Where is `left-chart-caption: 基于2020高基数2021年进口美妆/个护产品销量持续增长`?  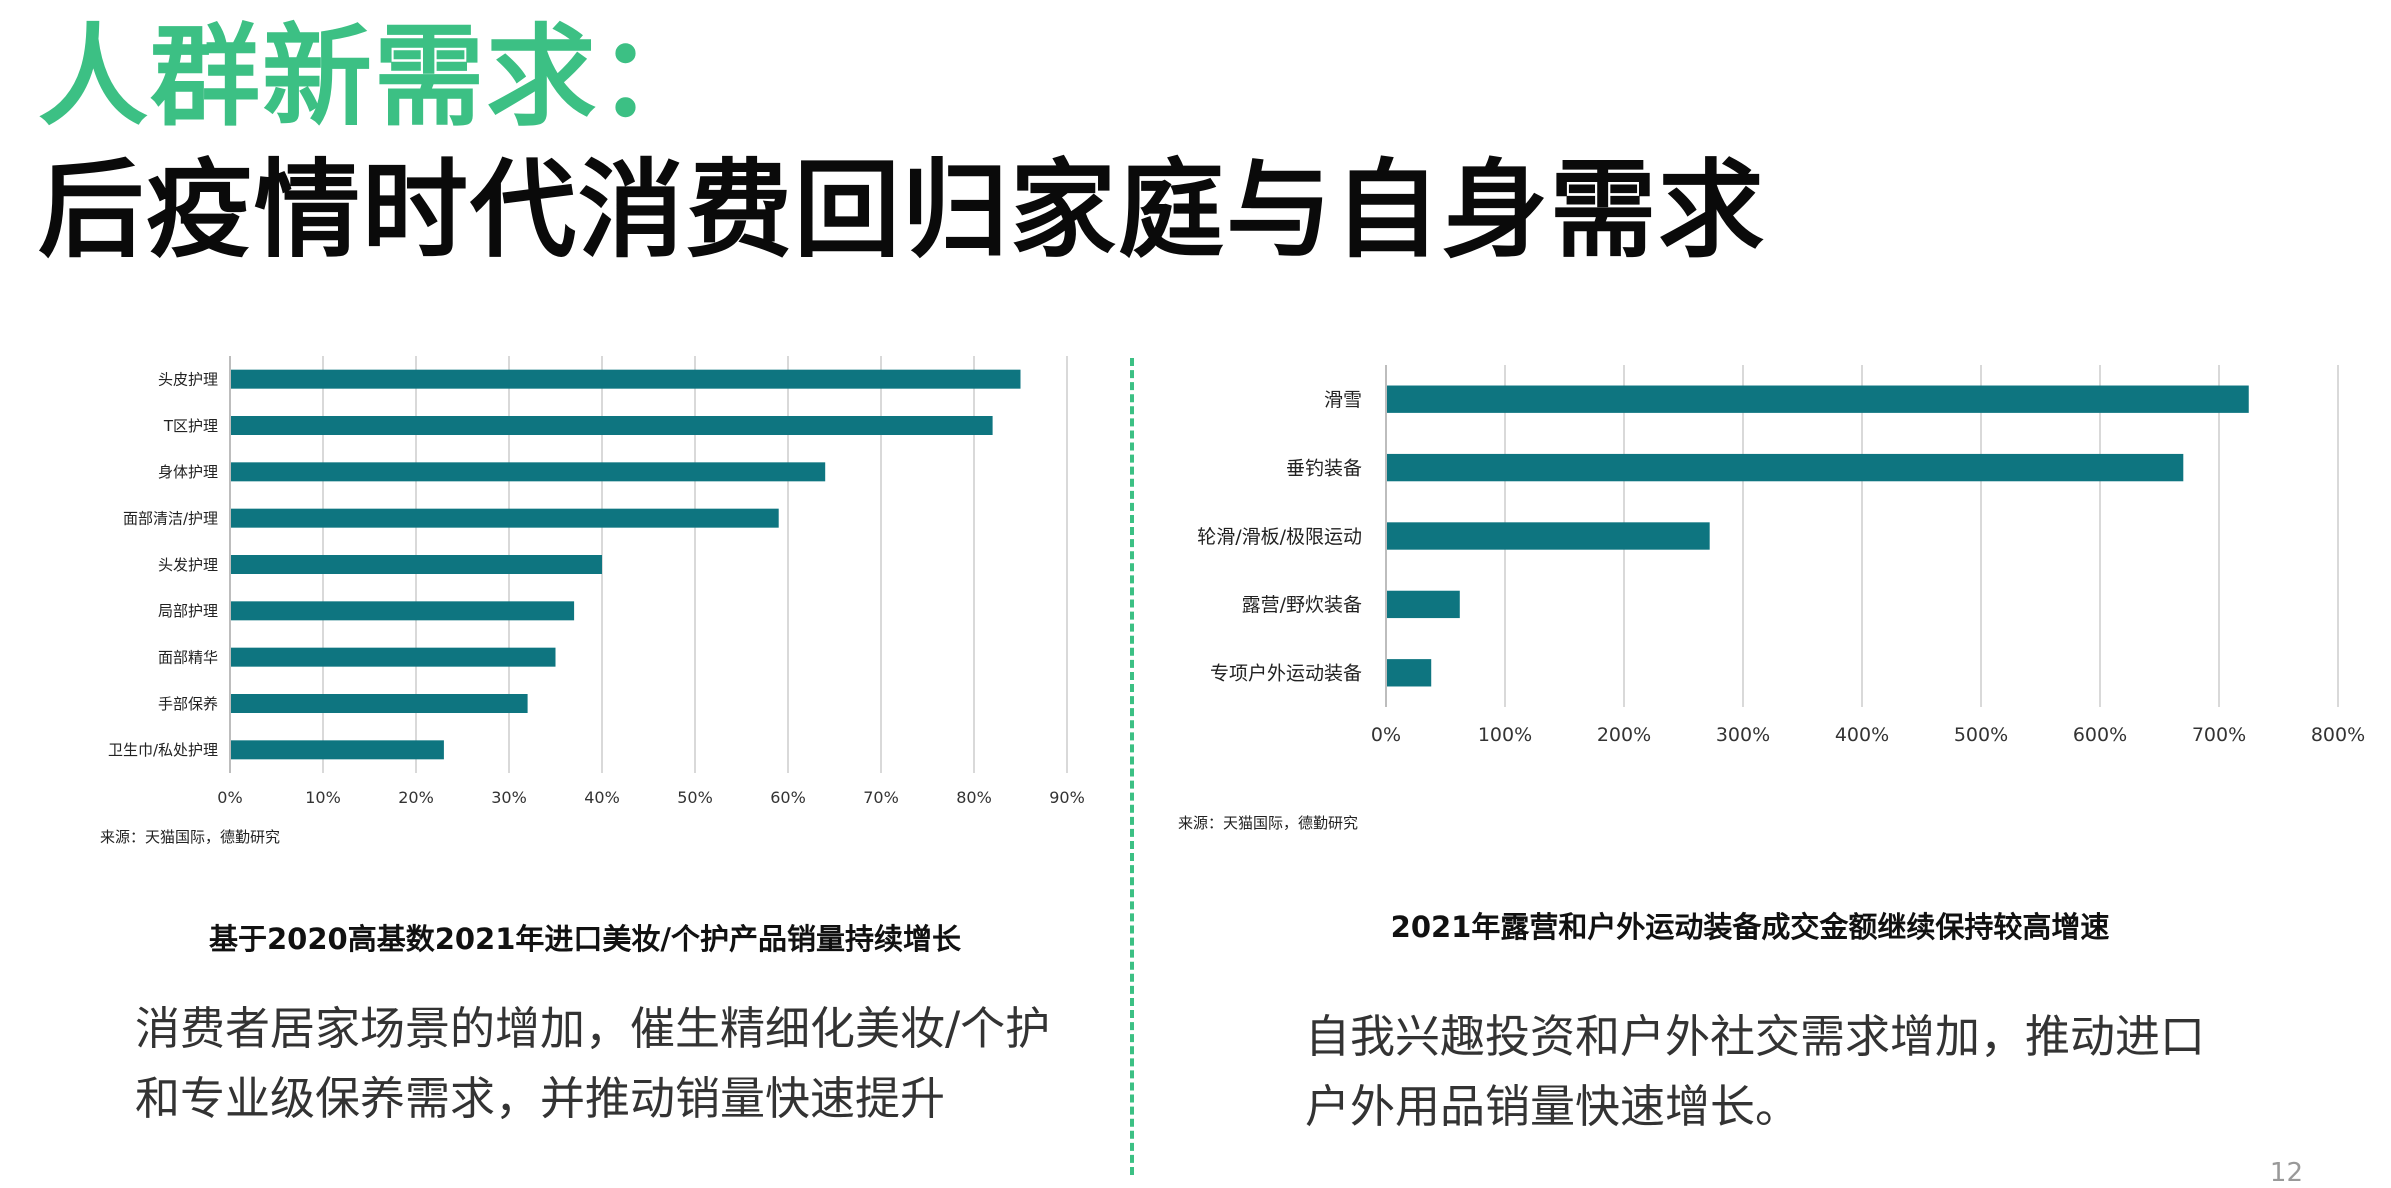
left-chart-caption: 基于2020高基数2021年进口美妆/个护产品销量持续增长 is located at coordinates (585, 939).